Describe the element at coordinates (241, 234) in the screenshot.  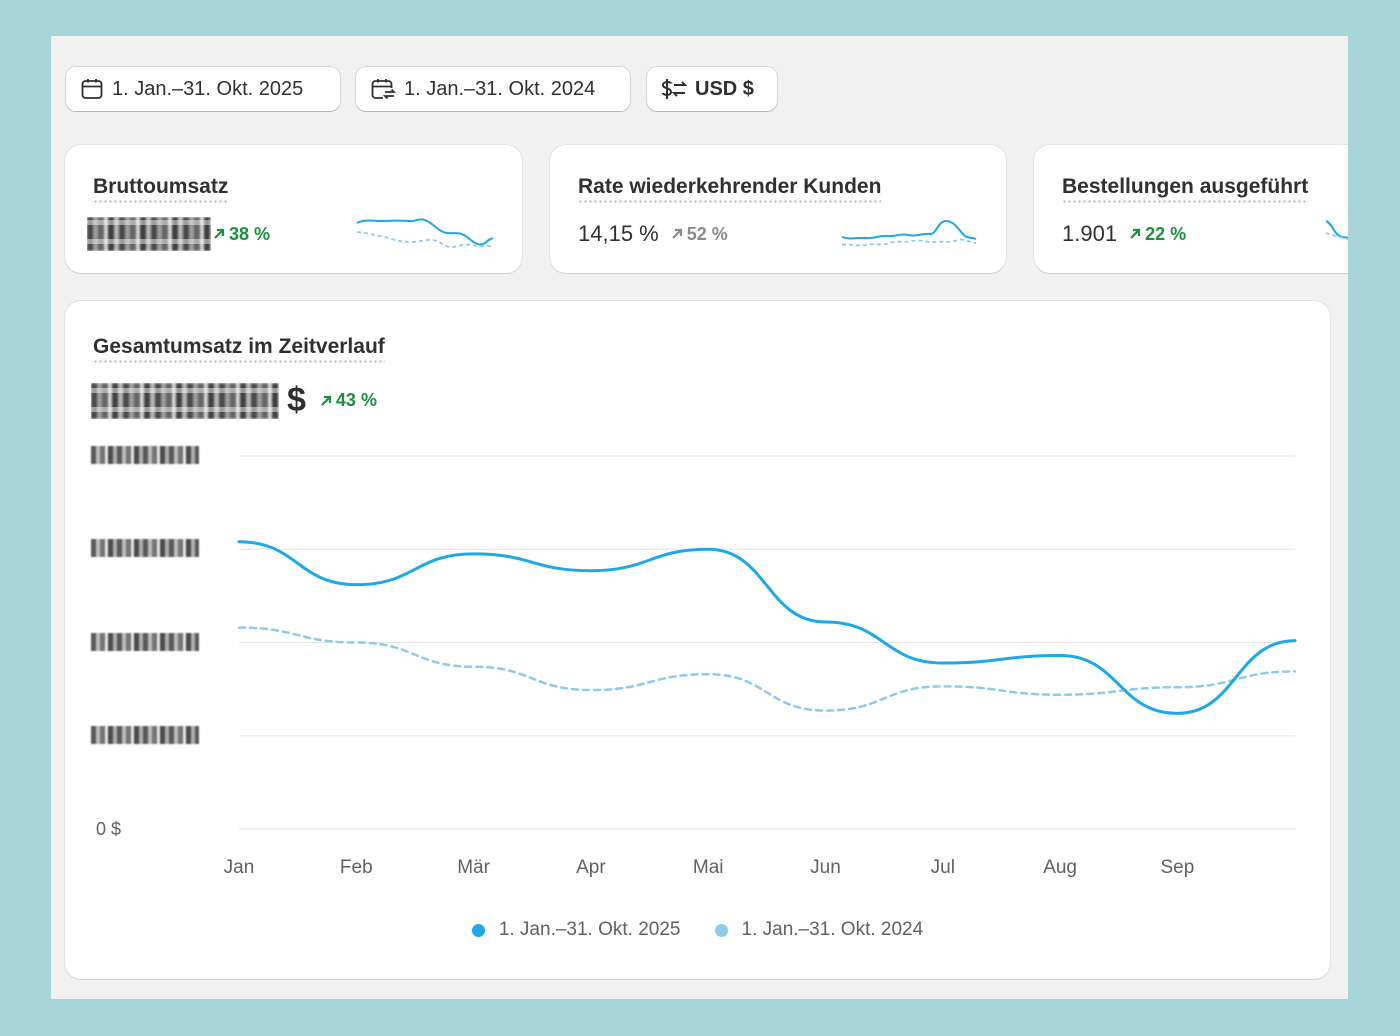
I see `metric-delta: 38 %` at that location.